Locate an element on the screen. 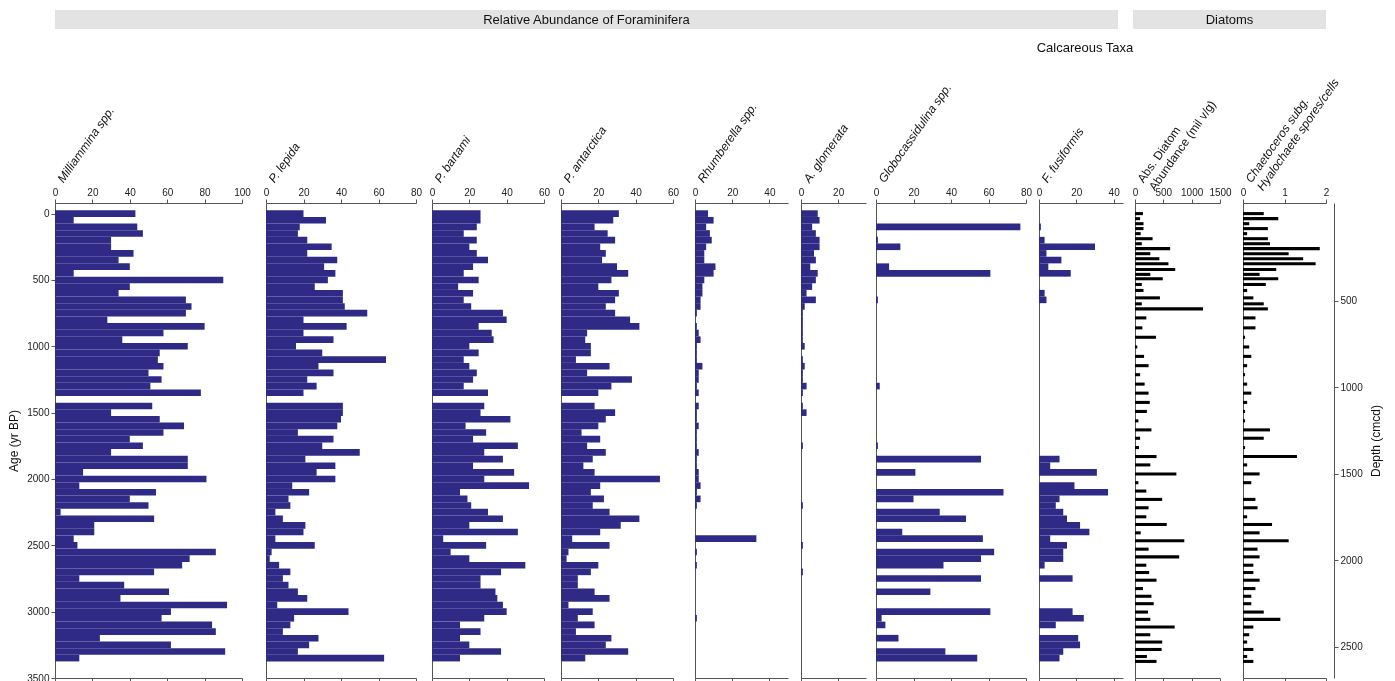 Image resolution: width=1395 pixels, height=681 pixels. x-tick-label: 2 is located at coordinates (1326, 192).